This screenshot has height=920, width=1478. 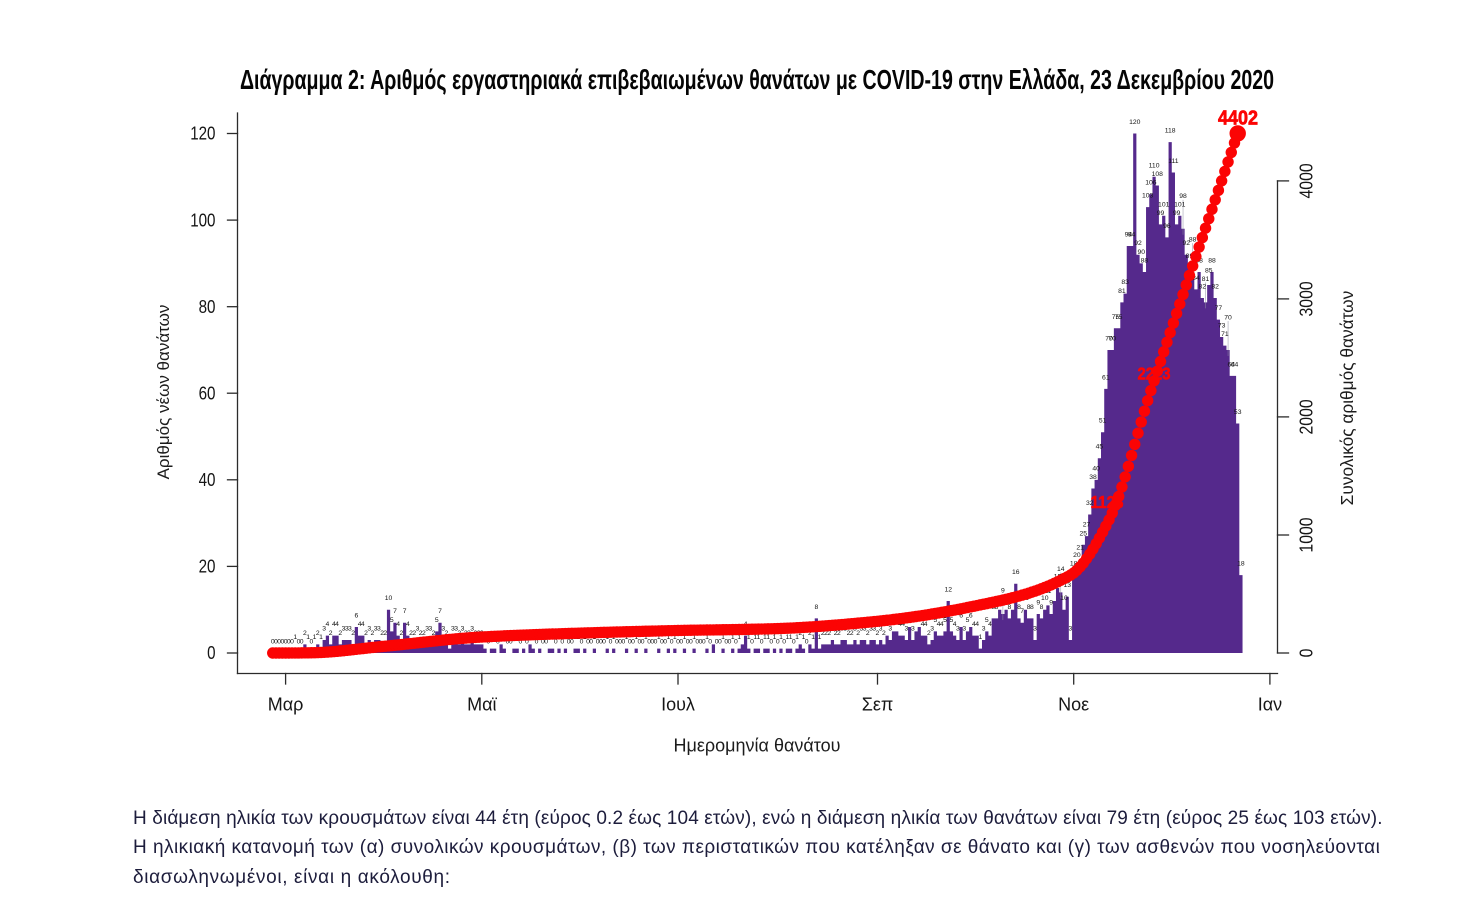 I want to click on svg-text: 38, so click(x=1093, y=477).